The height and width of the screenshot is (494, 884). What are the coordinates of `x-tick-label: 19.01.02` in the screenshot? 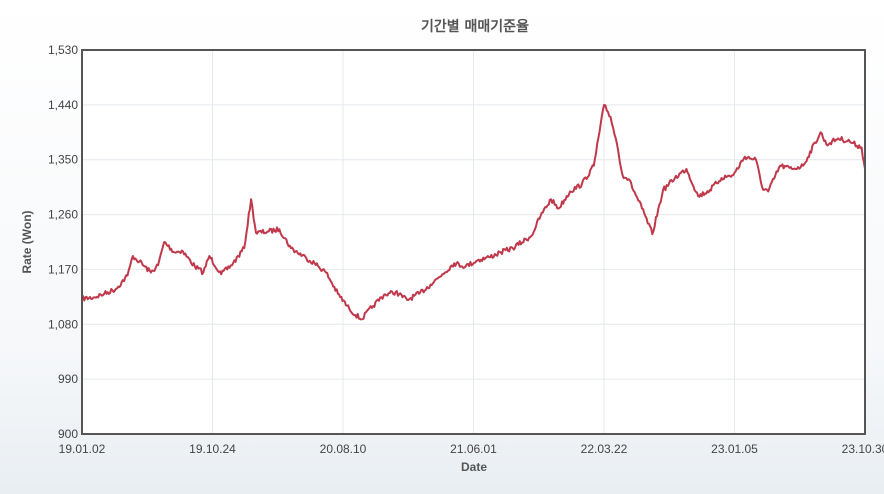 It's located at (82, 449).